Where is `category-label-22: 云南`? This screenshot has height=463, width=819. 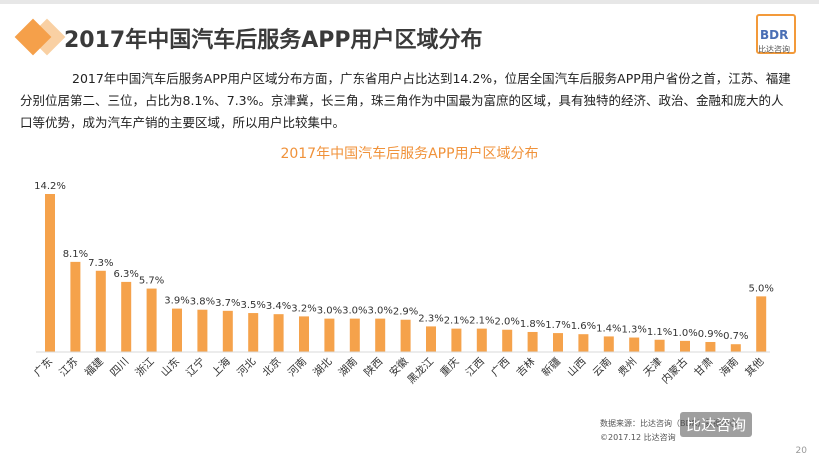 category-label-22: 云南 is located at coordinates (602, 367).